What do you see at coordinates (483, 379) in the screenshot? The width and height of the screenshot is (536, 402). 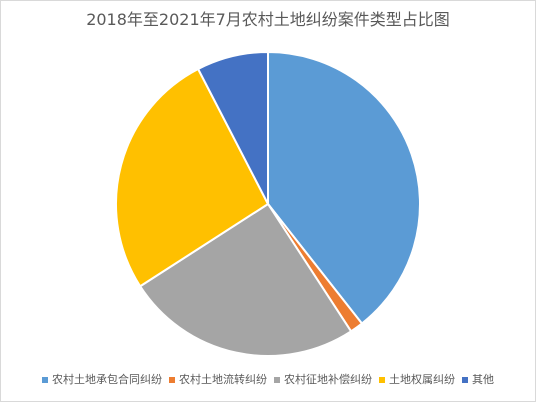 I see `legend-label-other: 其他` at bounding box center [483, 379].